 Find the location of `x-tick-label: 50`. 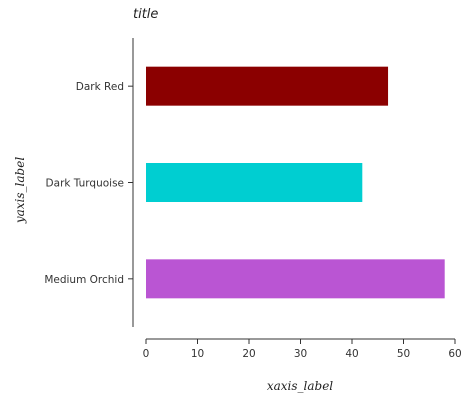

x-tick-label: 50 is located at coordinates (403, 354).